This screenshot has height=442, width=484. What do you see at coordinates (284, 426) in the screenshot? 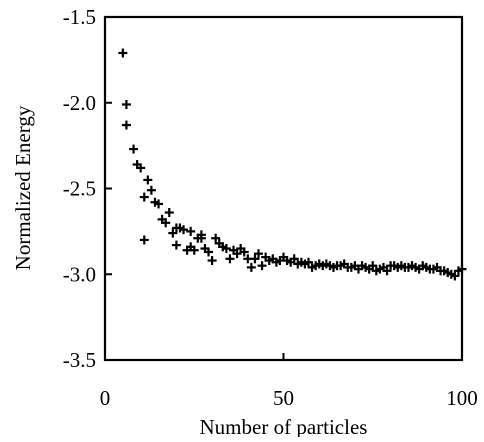
I see `x-axis-title: Number of particles` at bounding box center [284, 426].